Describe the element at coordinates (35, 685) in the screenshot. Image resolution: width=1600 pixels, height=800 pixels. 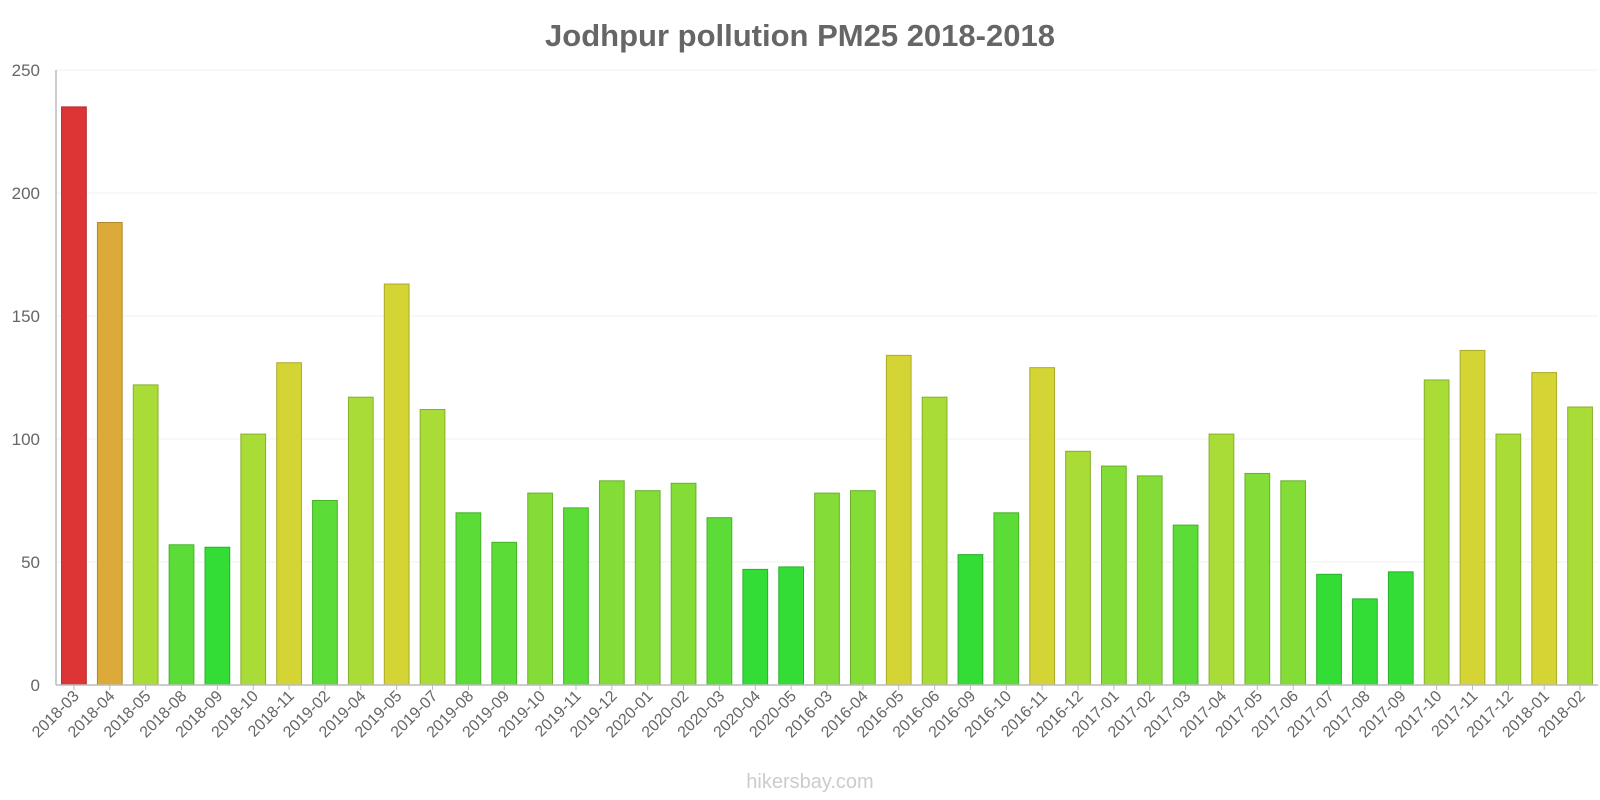
I see `y-tick-label: 0` at that location.